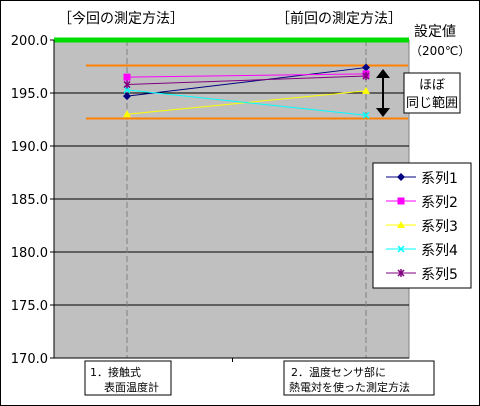 This screenshot has height=406, width=480. What do you see at coordinates (440, 51) in the screenshot?
I see `setpoint-value-label: （200℃）` at bounding box center [440, 51].